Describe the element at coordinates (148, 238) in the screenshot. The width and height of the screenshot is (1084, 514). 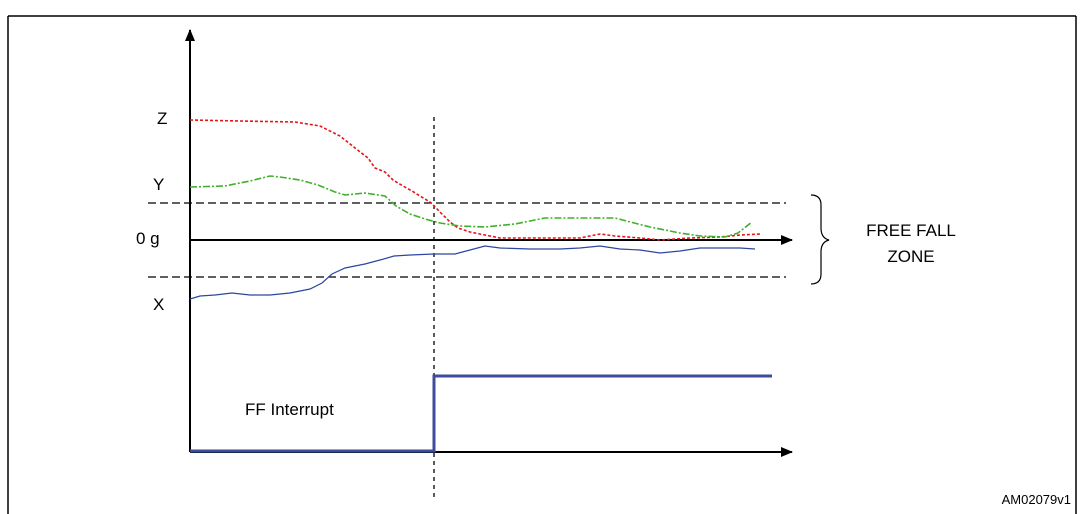
I see `zero-g-label: 0 g` at that location.